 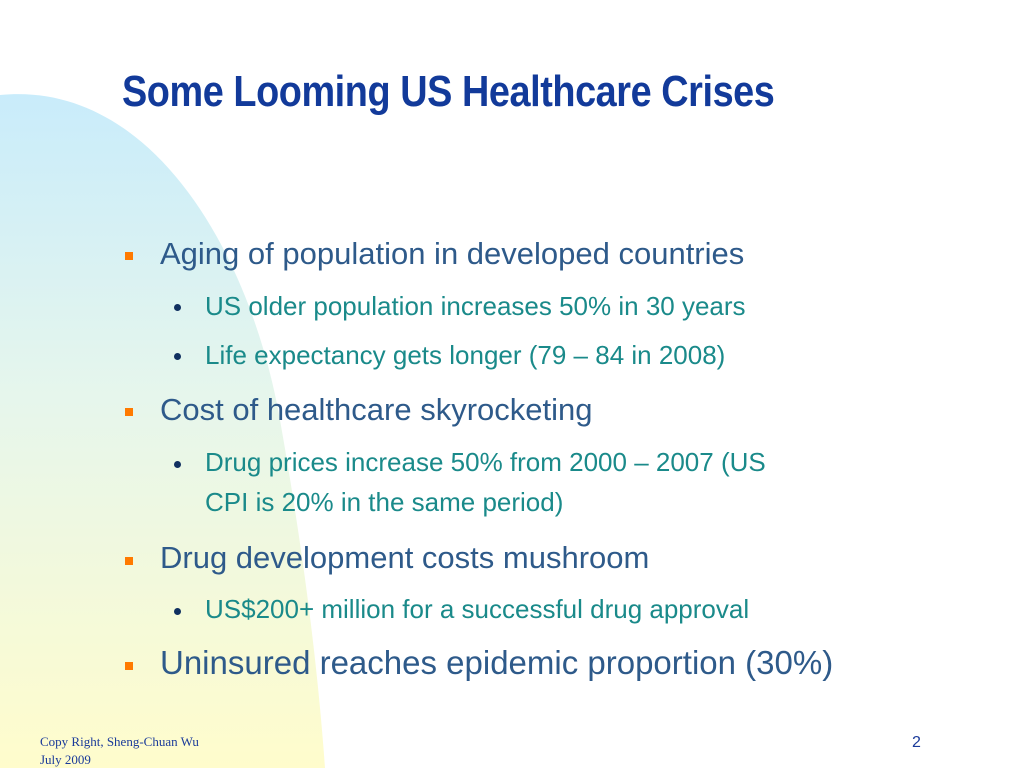 I want to click on footer-copyright: Copy Right, Sheng-Chuan Wu July 2009, so click(x=119, y=751).